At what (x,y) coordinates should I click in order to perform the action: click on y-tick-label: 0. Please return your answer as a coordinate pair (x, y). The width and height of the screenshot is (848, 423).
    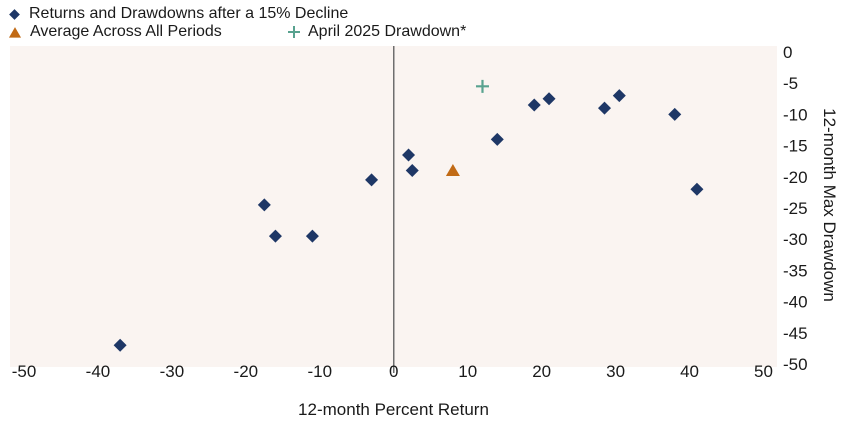
    Looking at the image, I should click on (787, 52).